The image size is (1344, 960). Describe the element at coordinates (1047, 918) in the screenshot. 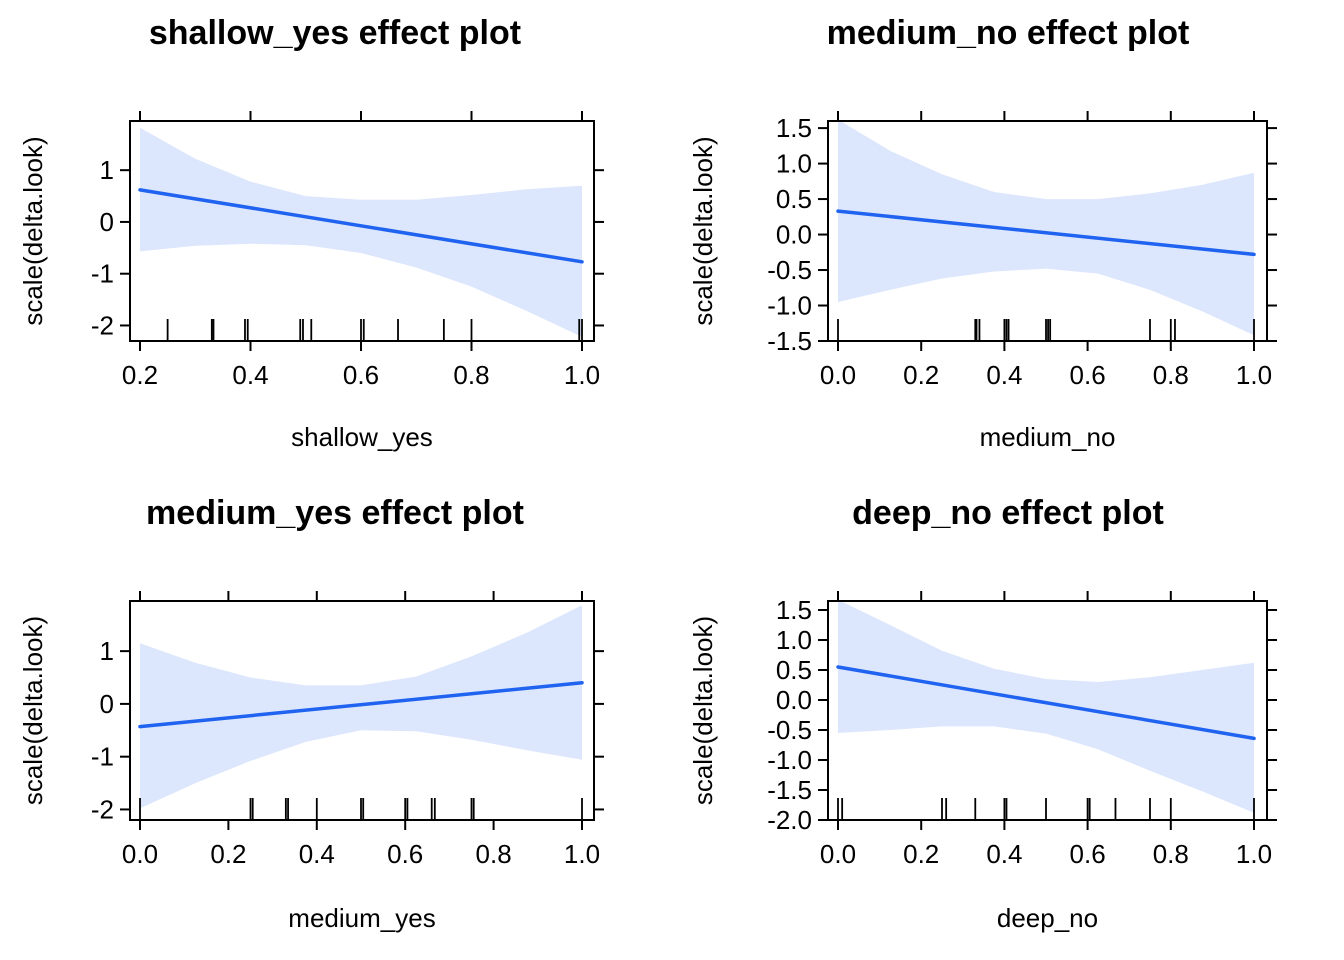

I see `x-axis-label: deep_no` at that location.